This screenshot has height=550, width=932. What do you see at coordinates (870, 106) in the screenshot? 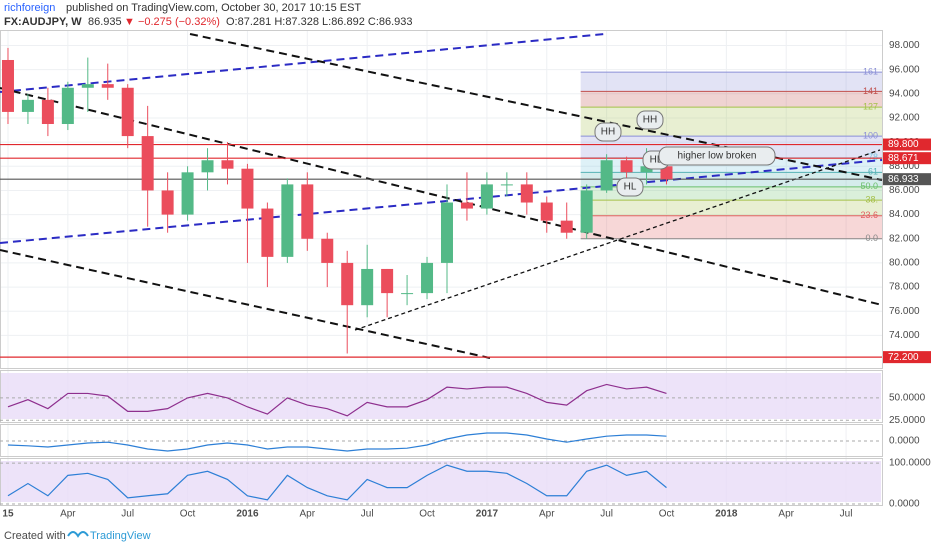
I see `fib-label: 127` at bounding box center [870, 106].